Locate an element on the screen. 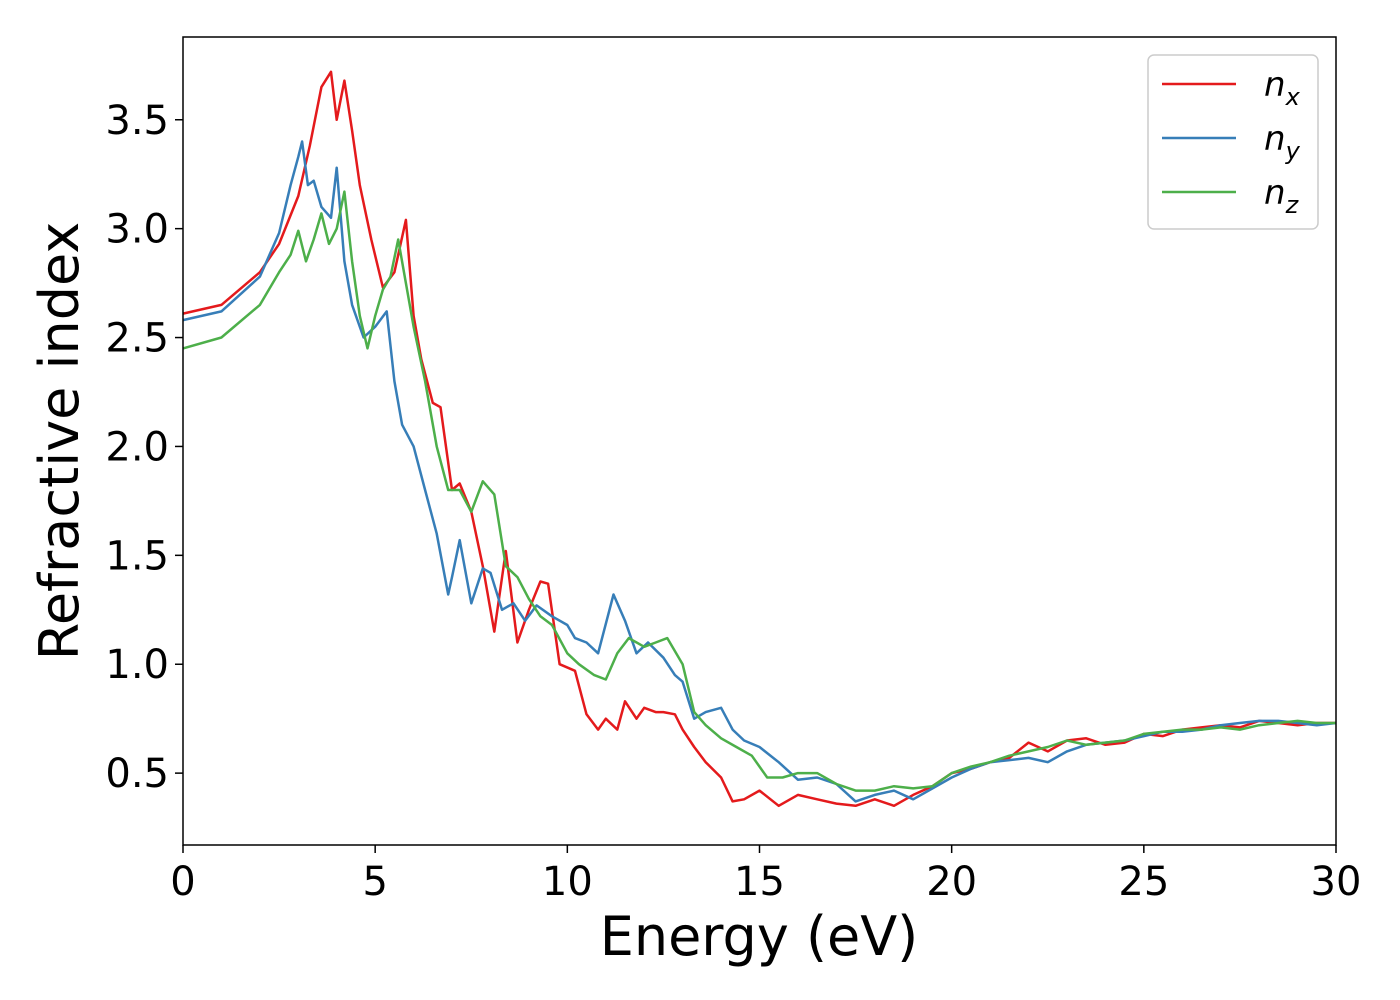 The width and height of the screenshot is (1400, 1000). legend-box is located at coordinates (1233, 142).